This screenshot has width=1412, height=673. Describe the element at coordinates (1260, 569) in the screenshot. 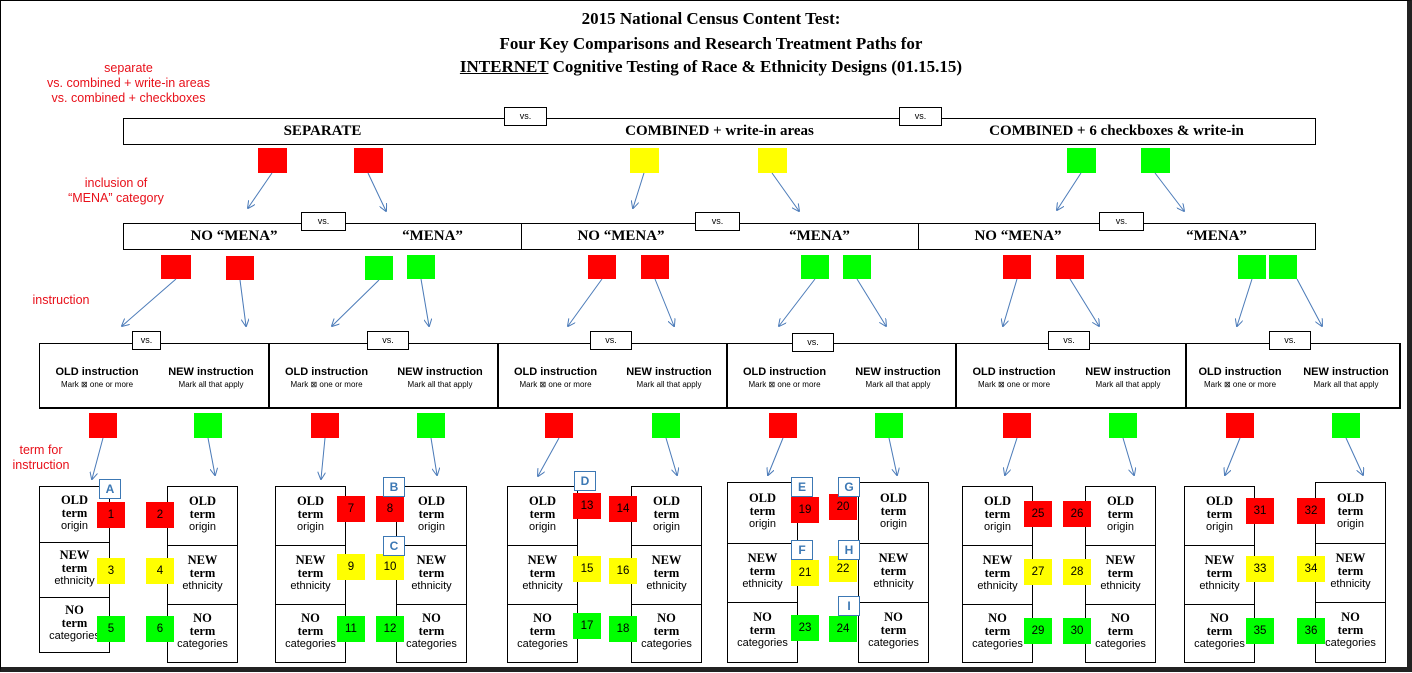

I see `path-number: 33` at that location.